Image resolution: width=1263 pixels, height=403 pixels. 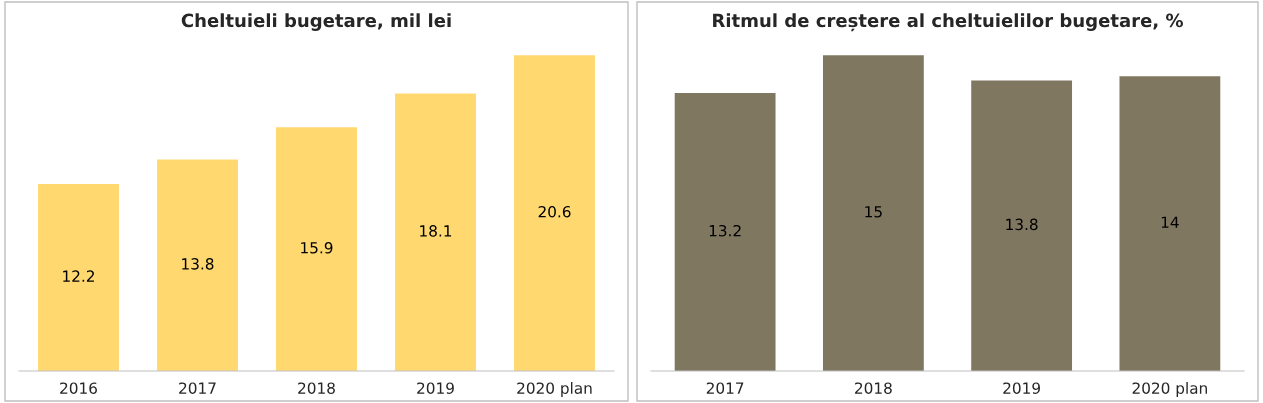 What do you see at coordinates (948, 22) in the screenshot?
I see `chart-title: Ritmul de creștere al cheltuielilor bugetare, %` at bounding box center [948, 22].